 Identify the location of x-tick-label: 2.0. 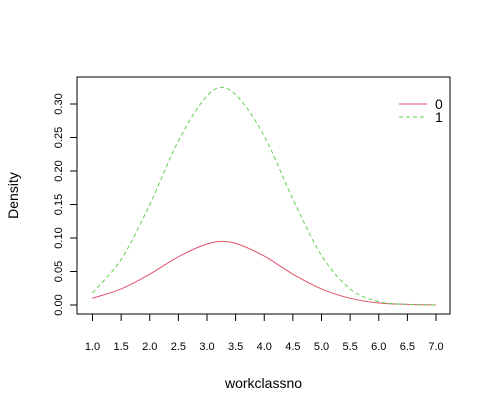
(149, 347).